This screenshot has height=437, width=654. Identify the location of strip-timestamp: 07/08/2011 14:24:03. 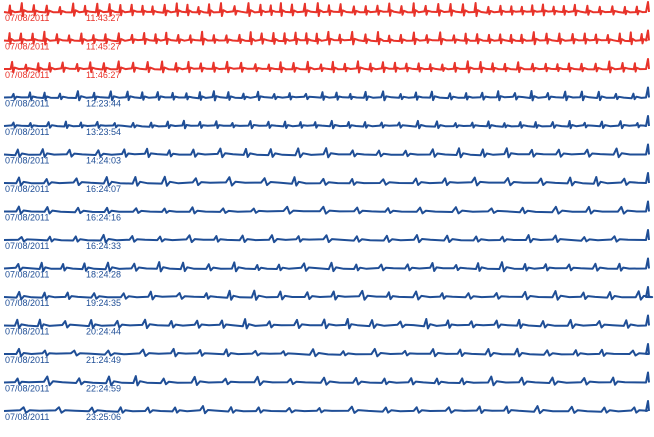
(63, 161).